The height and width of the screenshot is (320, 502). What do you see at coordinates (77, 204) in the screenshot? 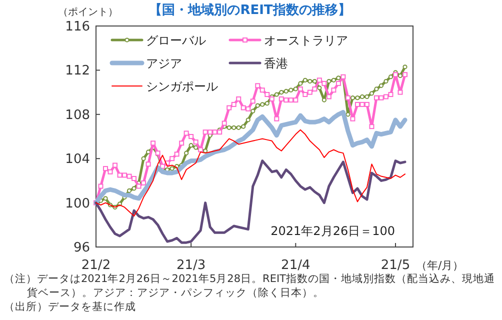
I see `y-tick-label: 100` at bounding box center [77, 204].